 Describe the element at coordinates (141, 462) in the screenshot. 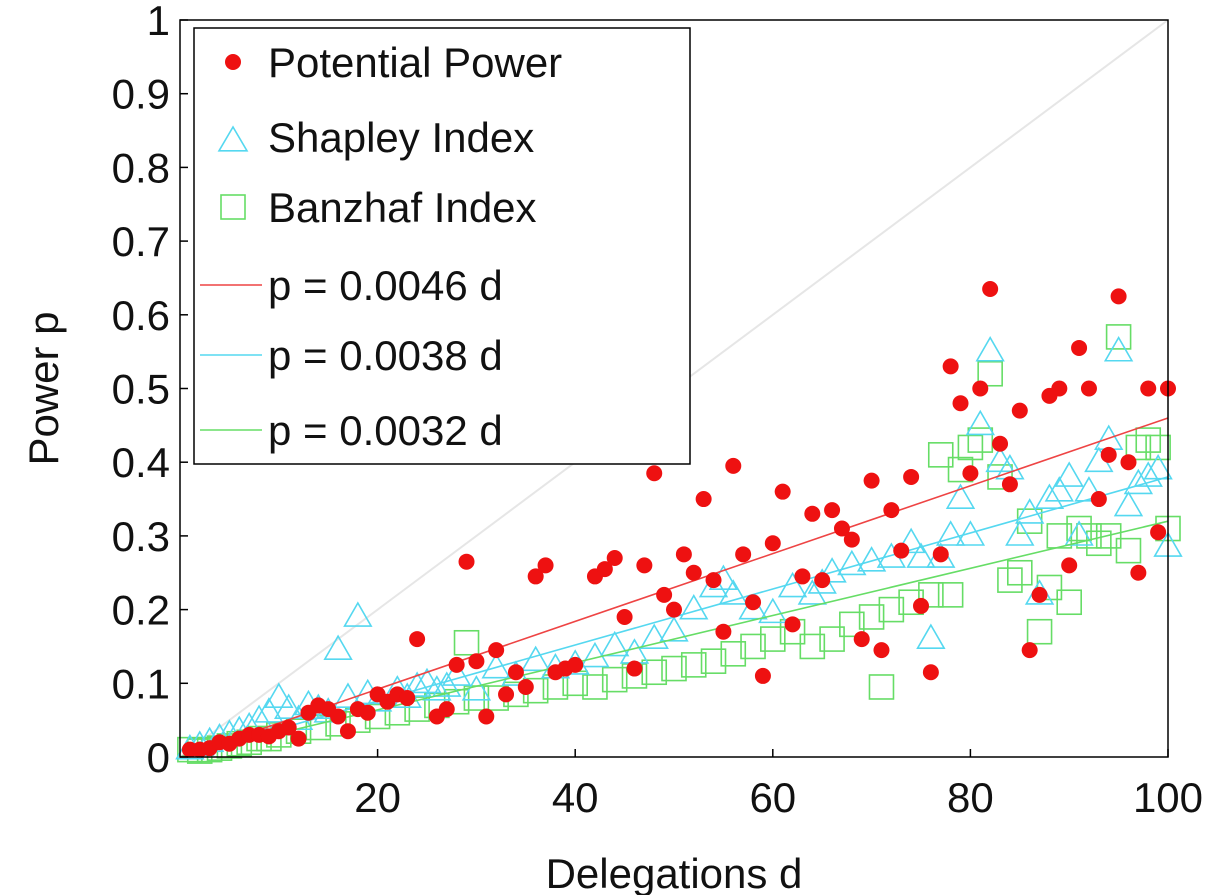

I see `y-tick-label: 0.4` at that location.